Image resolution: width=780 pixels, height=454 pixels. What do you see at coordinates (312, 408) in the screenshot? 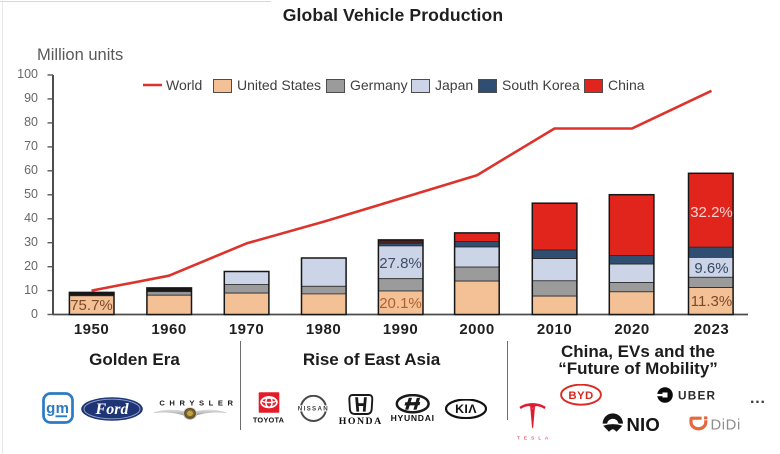
I see `svg-text: NISSAN` at bounding box center [312, 408].